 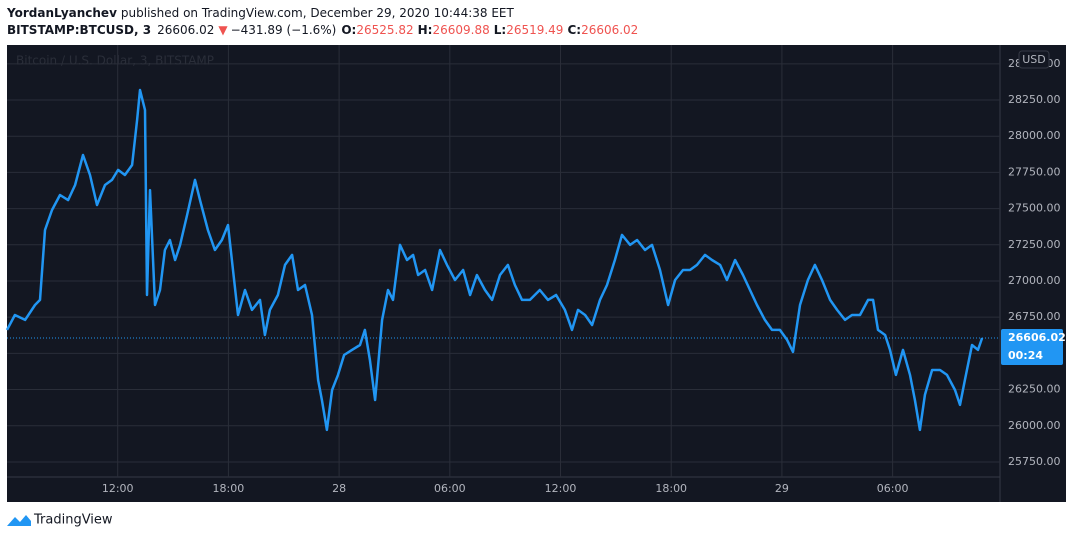 What do you see at coordinates (1037, 337) in the screenshot?
I see `price-tag-value: 26606.02` at bounding box center [1037, 337].